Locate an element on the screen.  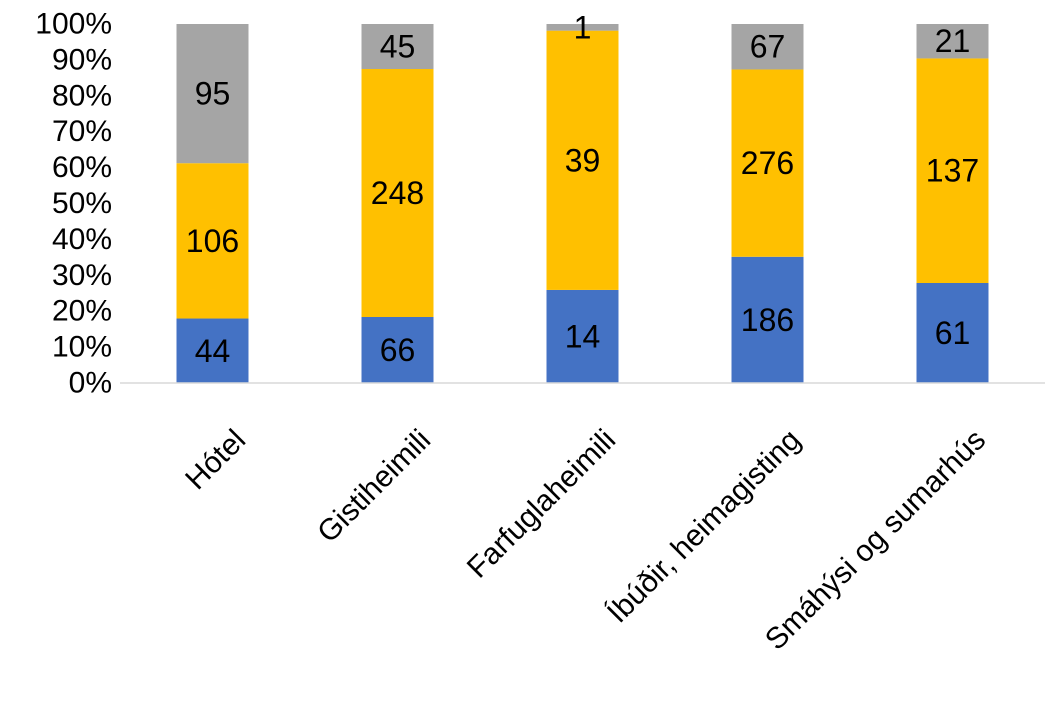
y-tick-label: 40% is located at coordinates (82, 239).